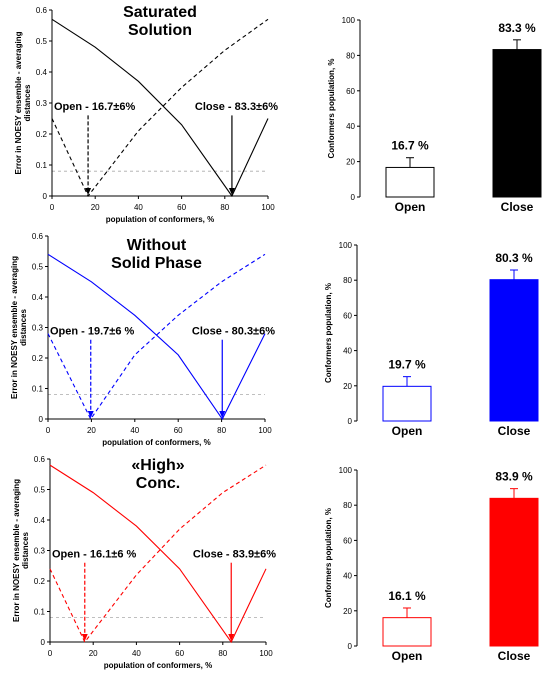 Image resolution: width=550 pixels, height=681 pixels. Describe the element at coordinates (407, 596) in the screenshot. I see `bar-value-label: 16.1 %` at that location.